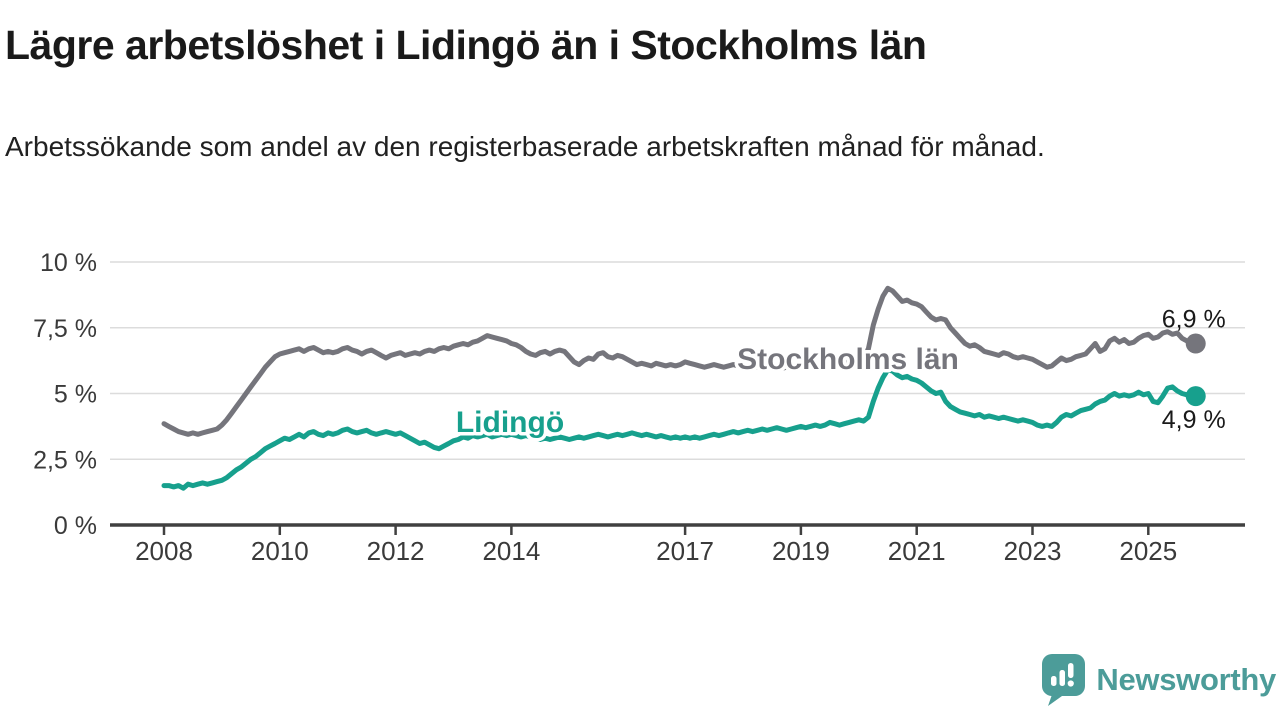 The image size is (1280, 720). I want to click on x-axis-tick-label: 2010, so click(280, 551).